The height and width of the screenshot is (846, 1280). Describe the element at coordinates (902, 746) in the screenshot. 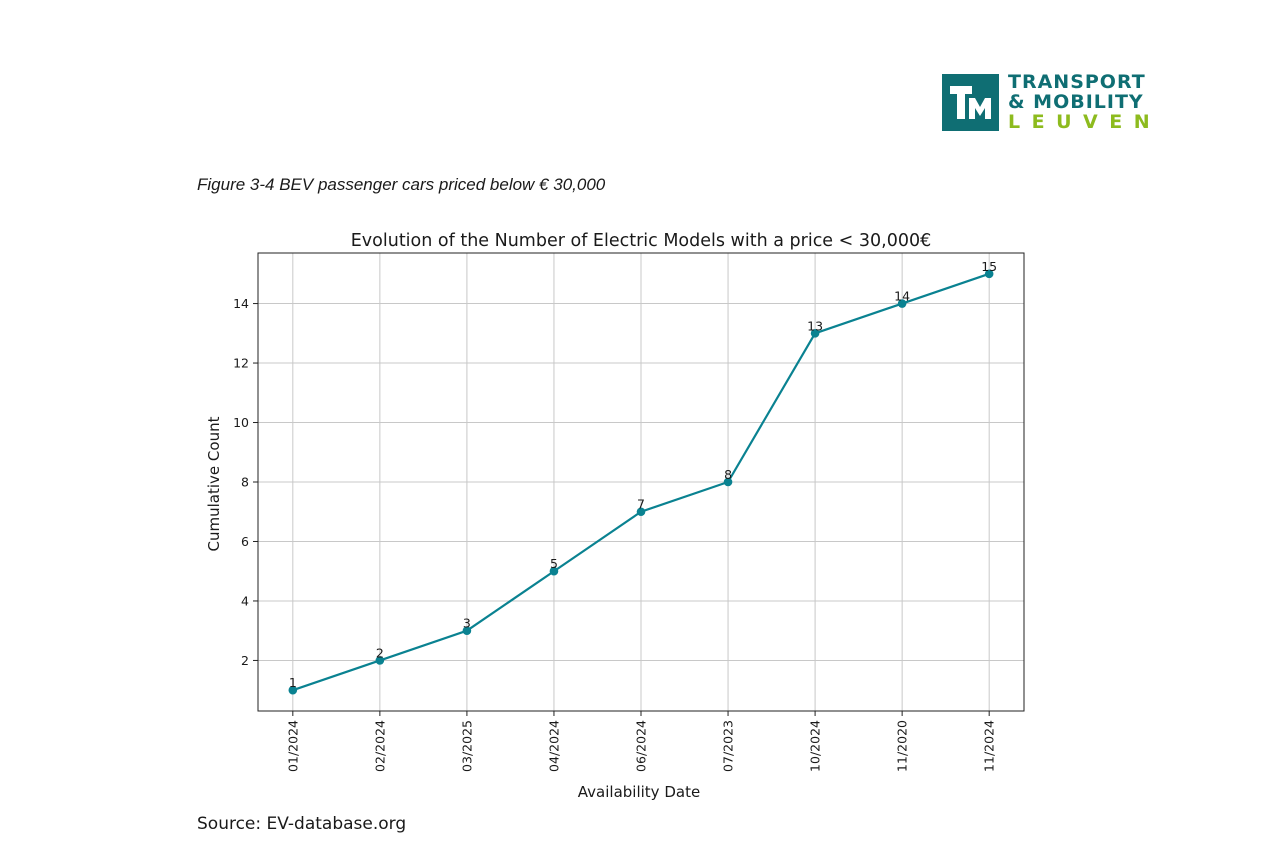

I see `x-tick-label: 11/2020` at that location.